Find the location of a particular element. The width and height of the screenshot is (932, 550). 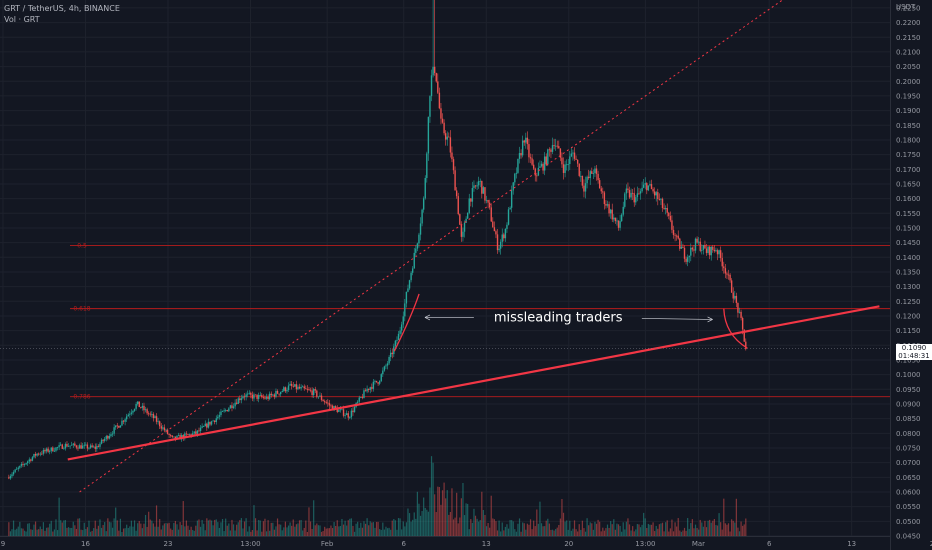

y-tick-label: 0.1150 is located at coordinates (908, 331).